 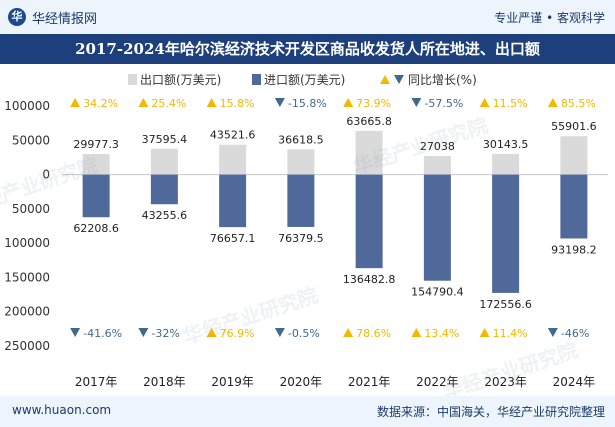 What do you see at coordinates (232, 382) in the screenshot?
I see `x-tick-label: 2019年` at bounding box center [232, 382].